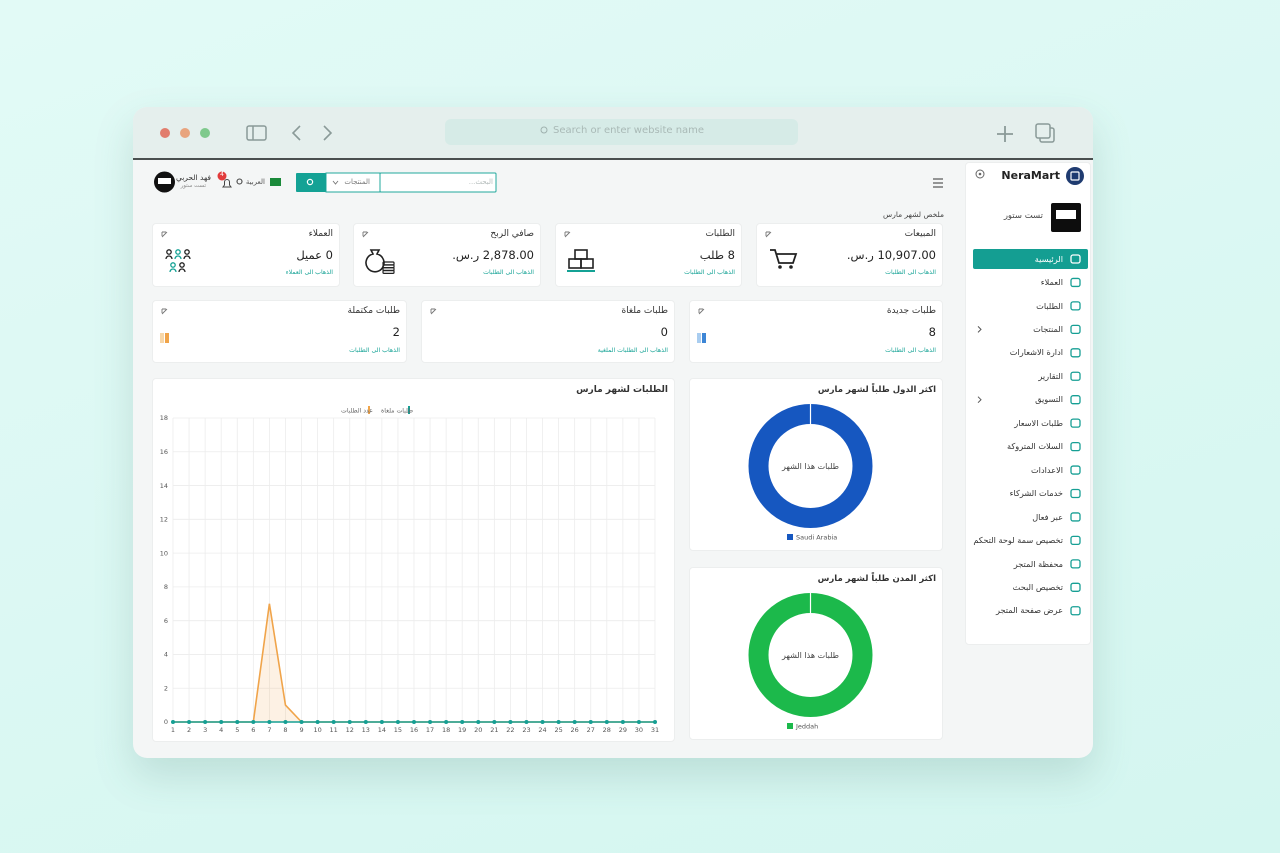 This screenshot has width=1280, height=853. I want to click on quick-search-icon, so click(239, 181).